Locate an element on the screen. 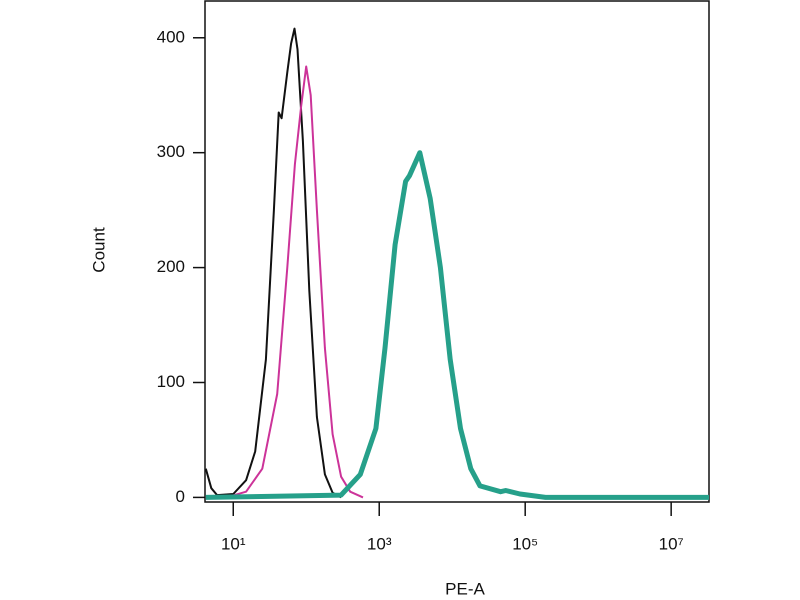 The height and width of the screenshot is (600, 800). y-tick-label: 200 is located at coordinates (171, 266).